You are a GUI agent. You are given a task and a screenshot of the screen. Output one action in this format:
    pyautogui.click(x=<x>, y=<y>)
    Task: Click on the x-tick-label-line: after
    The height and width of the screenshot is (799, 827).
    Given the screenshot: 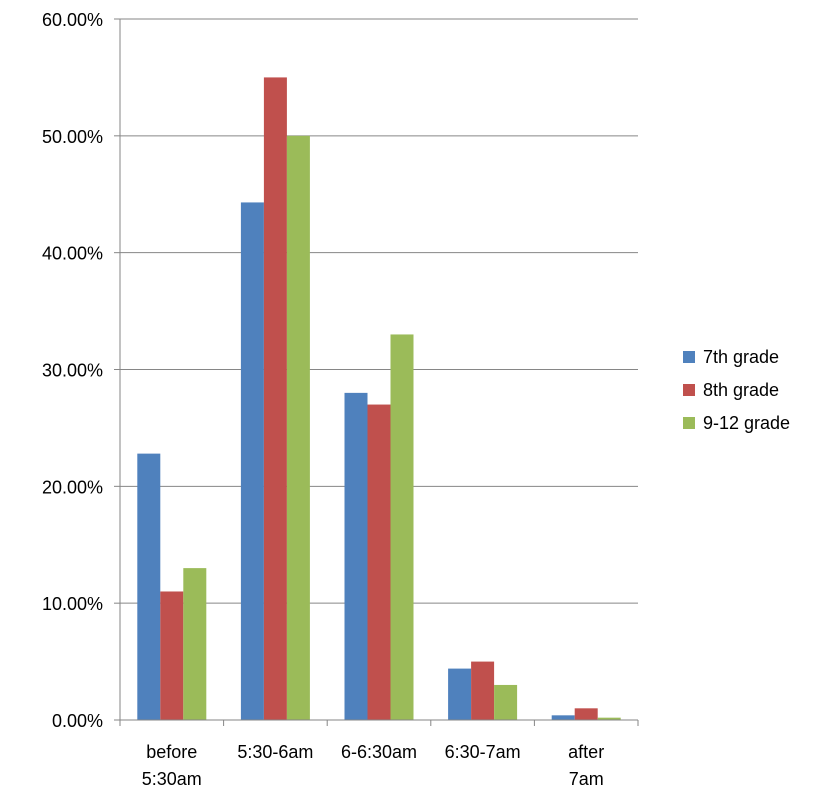 What is the action you would take?
    pyautogui.click(x=586, y=752)
    